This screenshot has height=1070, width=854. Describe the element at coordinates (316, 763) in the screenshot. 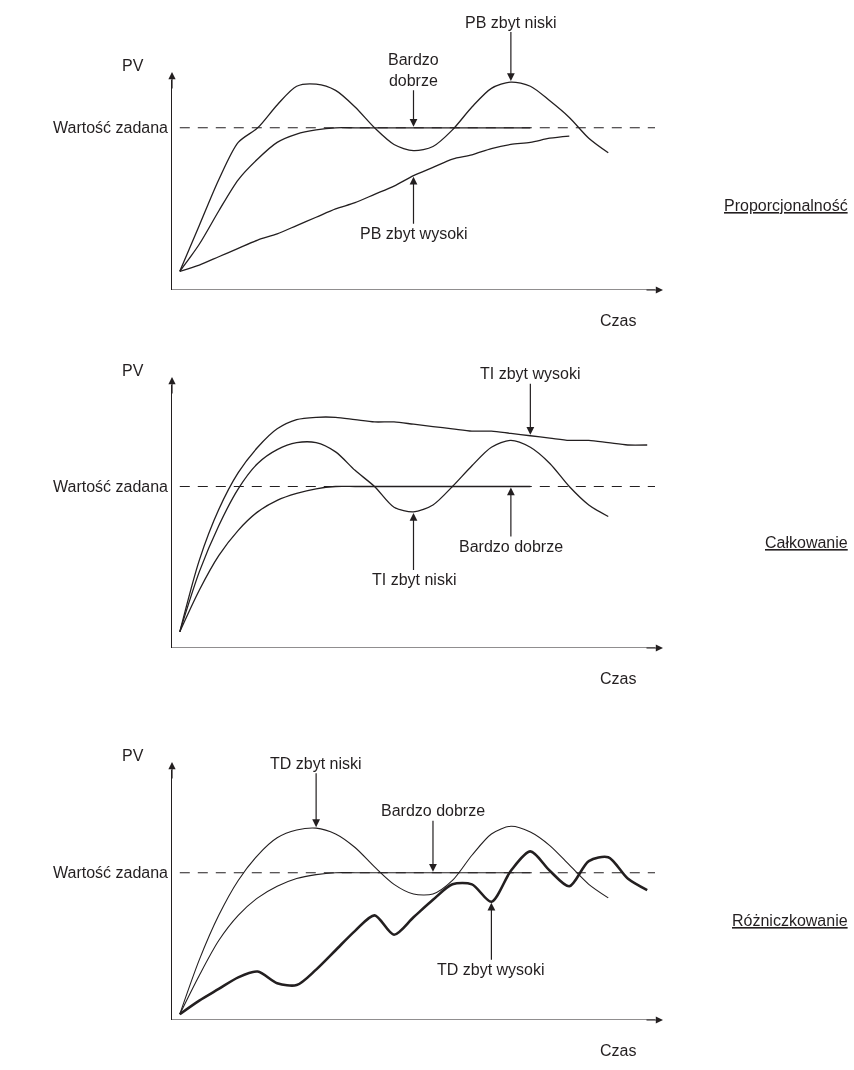

I see `text: TD zbyt niski` at that location.